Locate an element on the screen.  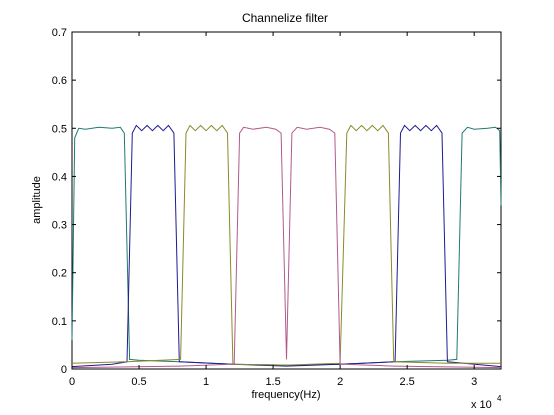
x-tick-label: 1.5 is located at coordinates (272, 382).